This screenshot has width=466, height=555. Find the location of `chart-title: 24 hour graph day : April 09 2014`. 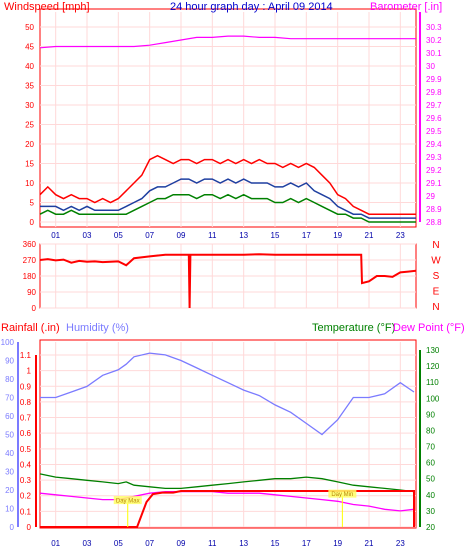

chart-title: 24 hour graph day : April 09 2014 is located at coordinates (251, 7).